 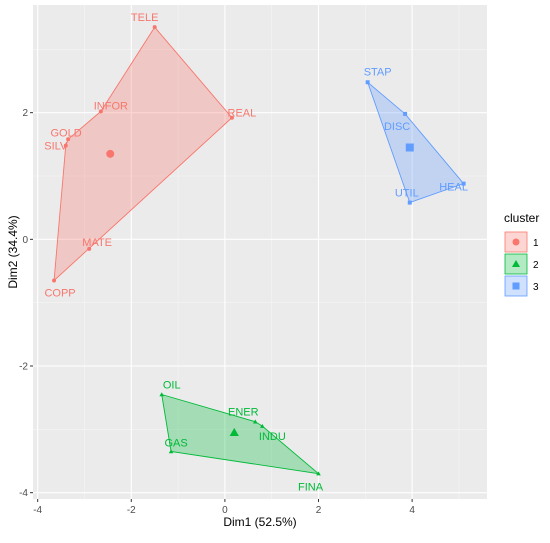 I want to click on y-tick-label: 2, so click(x=25, y=113).